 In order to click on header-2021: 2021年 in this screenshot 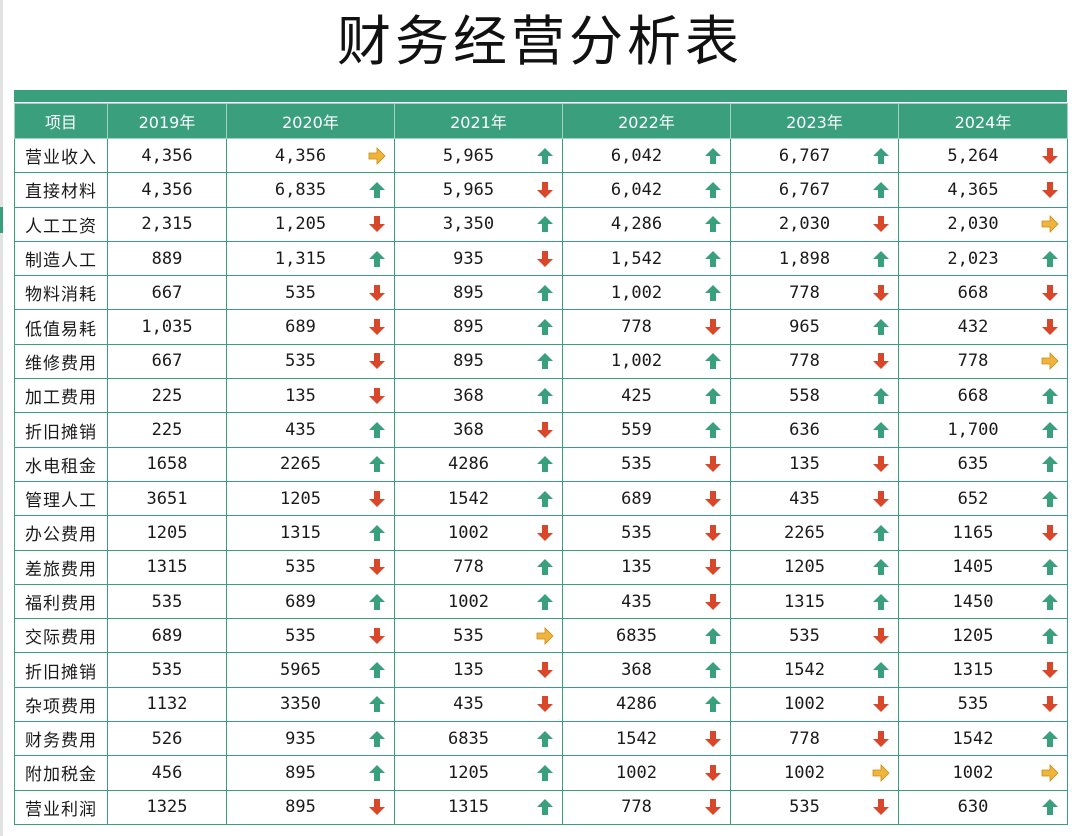, I will do `click(478, 121)`.